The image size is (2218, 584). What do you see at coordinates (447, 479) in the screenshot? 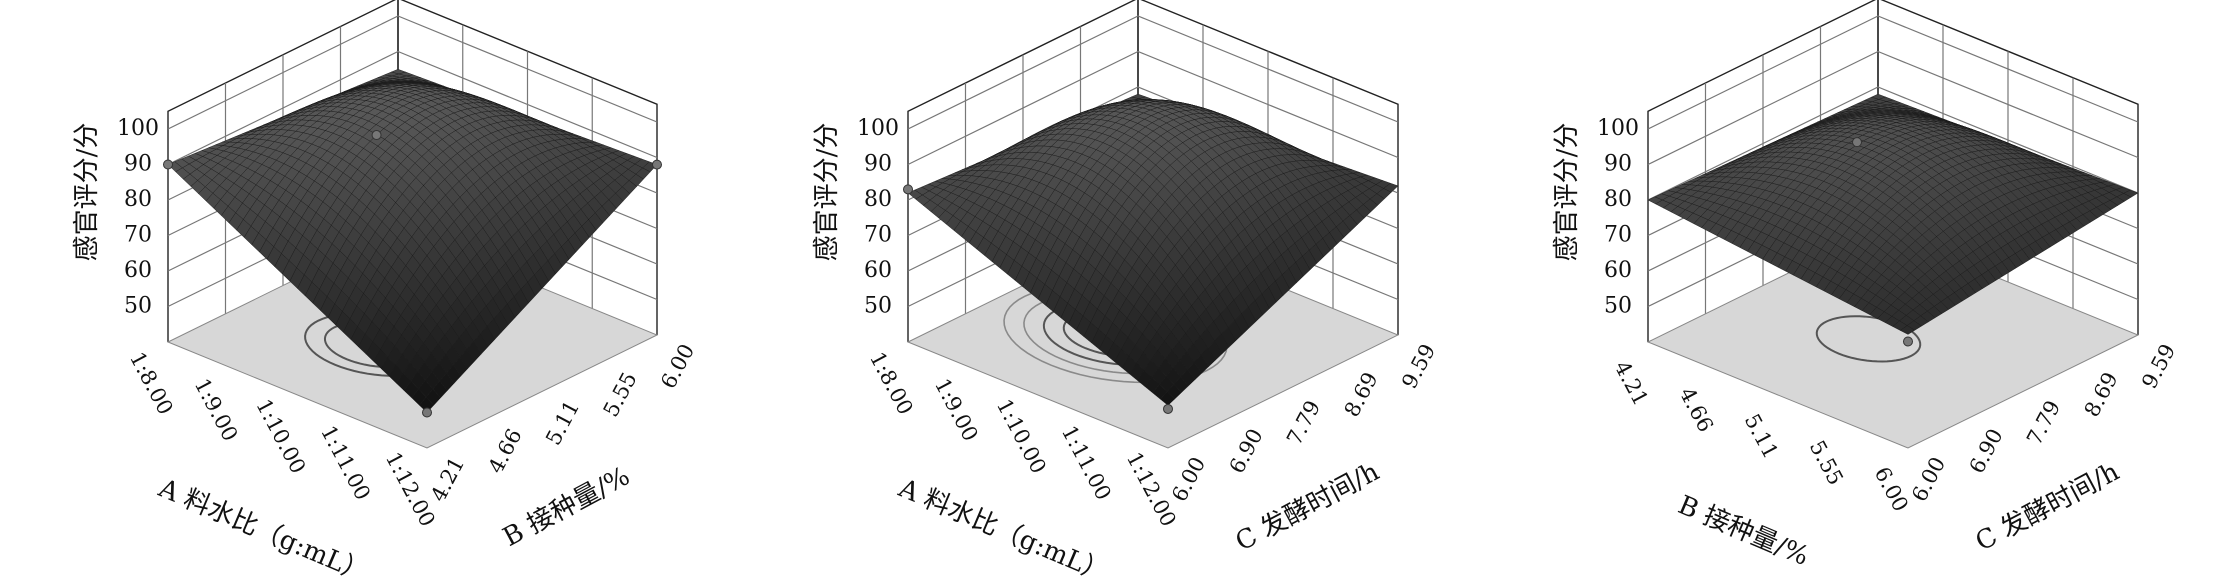
I see `y-tick-label: 4.21` at bounding box center [447, 479].